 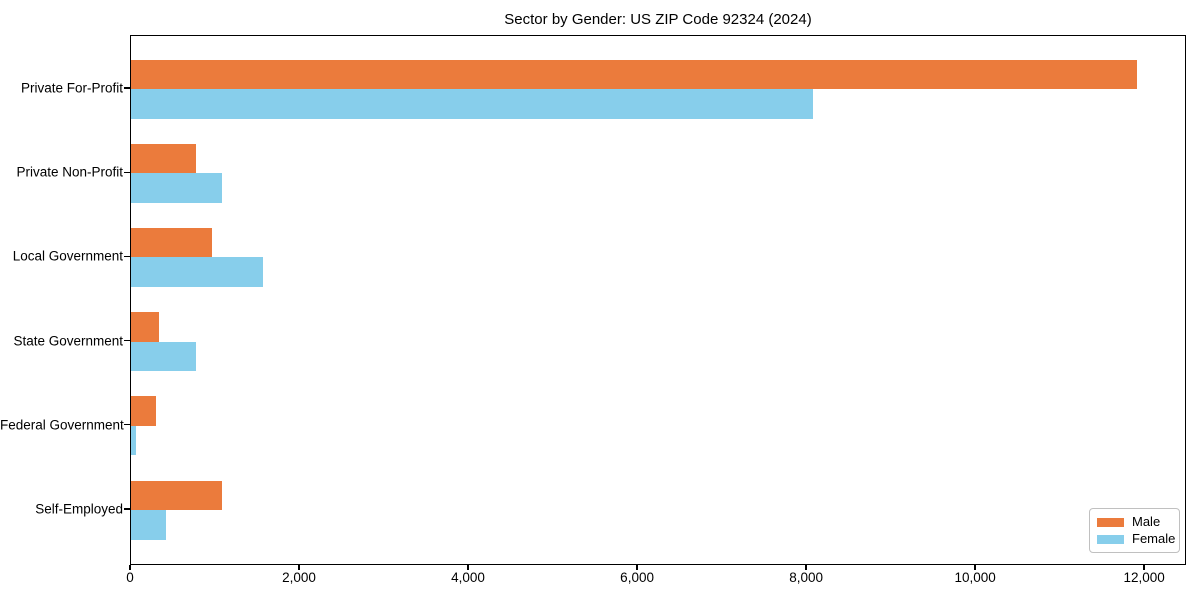 What do you see at coordinates (806, 577) in the screenshot?
I see `x-tick-label: 8,000` at bounding box center [806, 577].